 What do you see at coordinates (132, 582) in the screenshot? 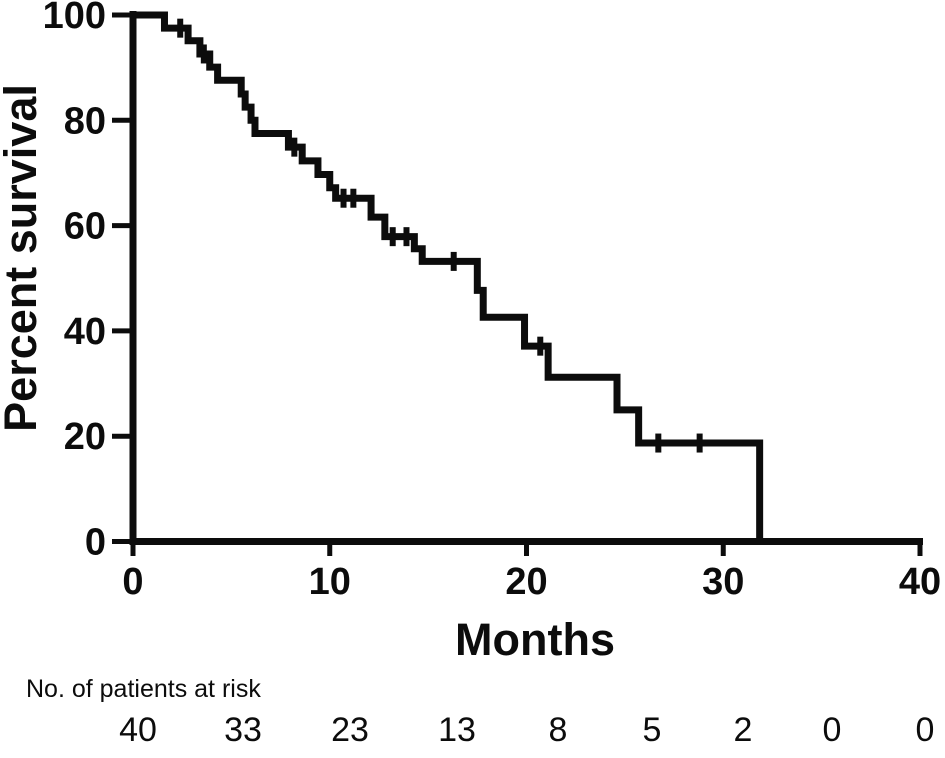
I see `x-tick-label: 0` at bounding box center [132, 582].